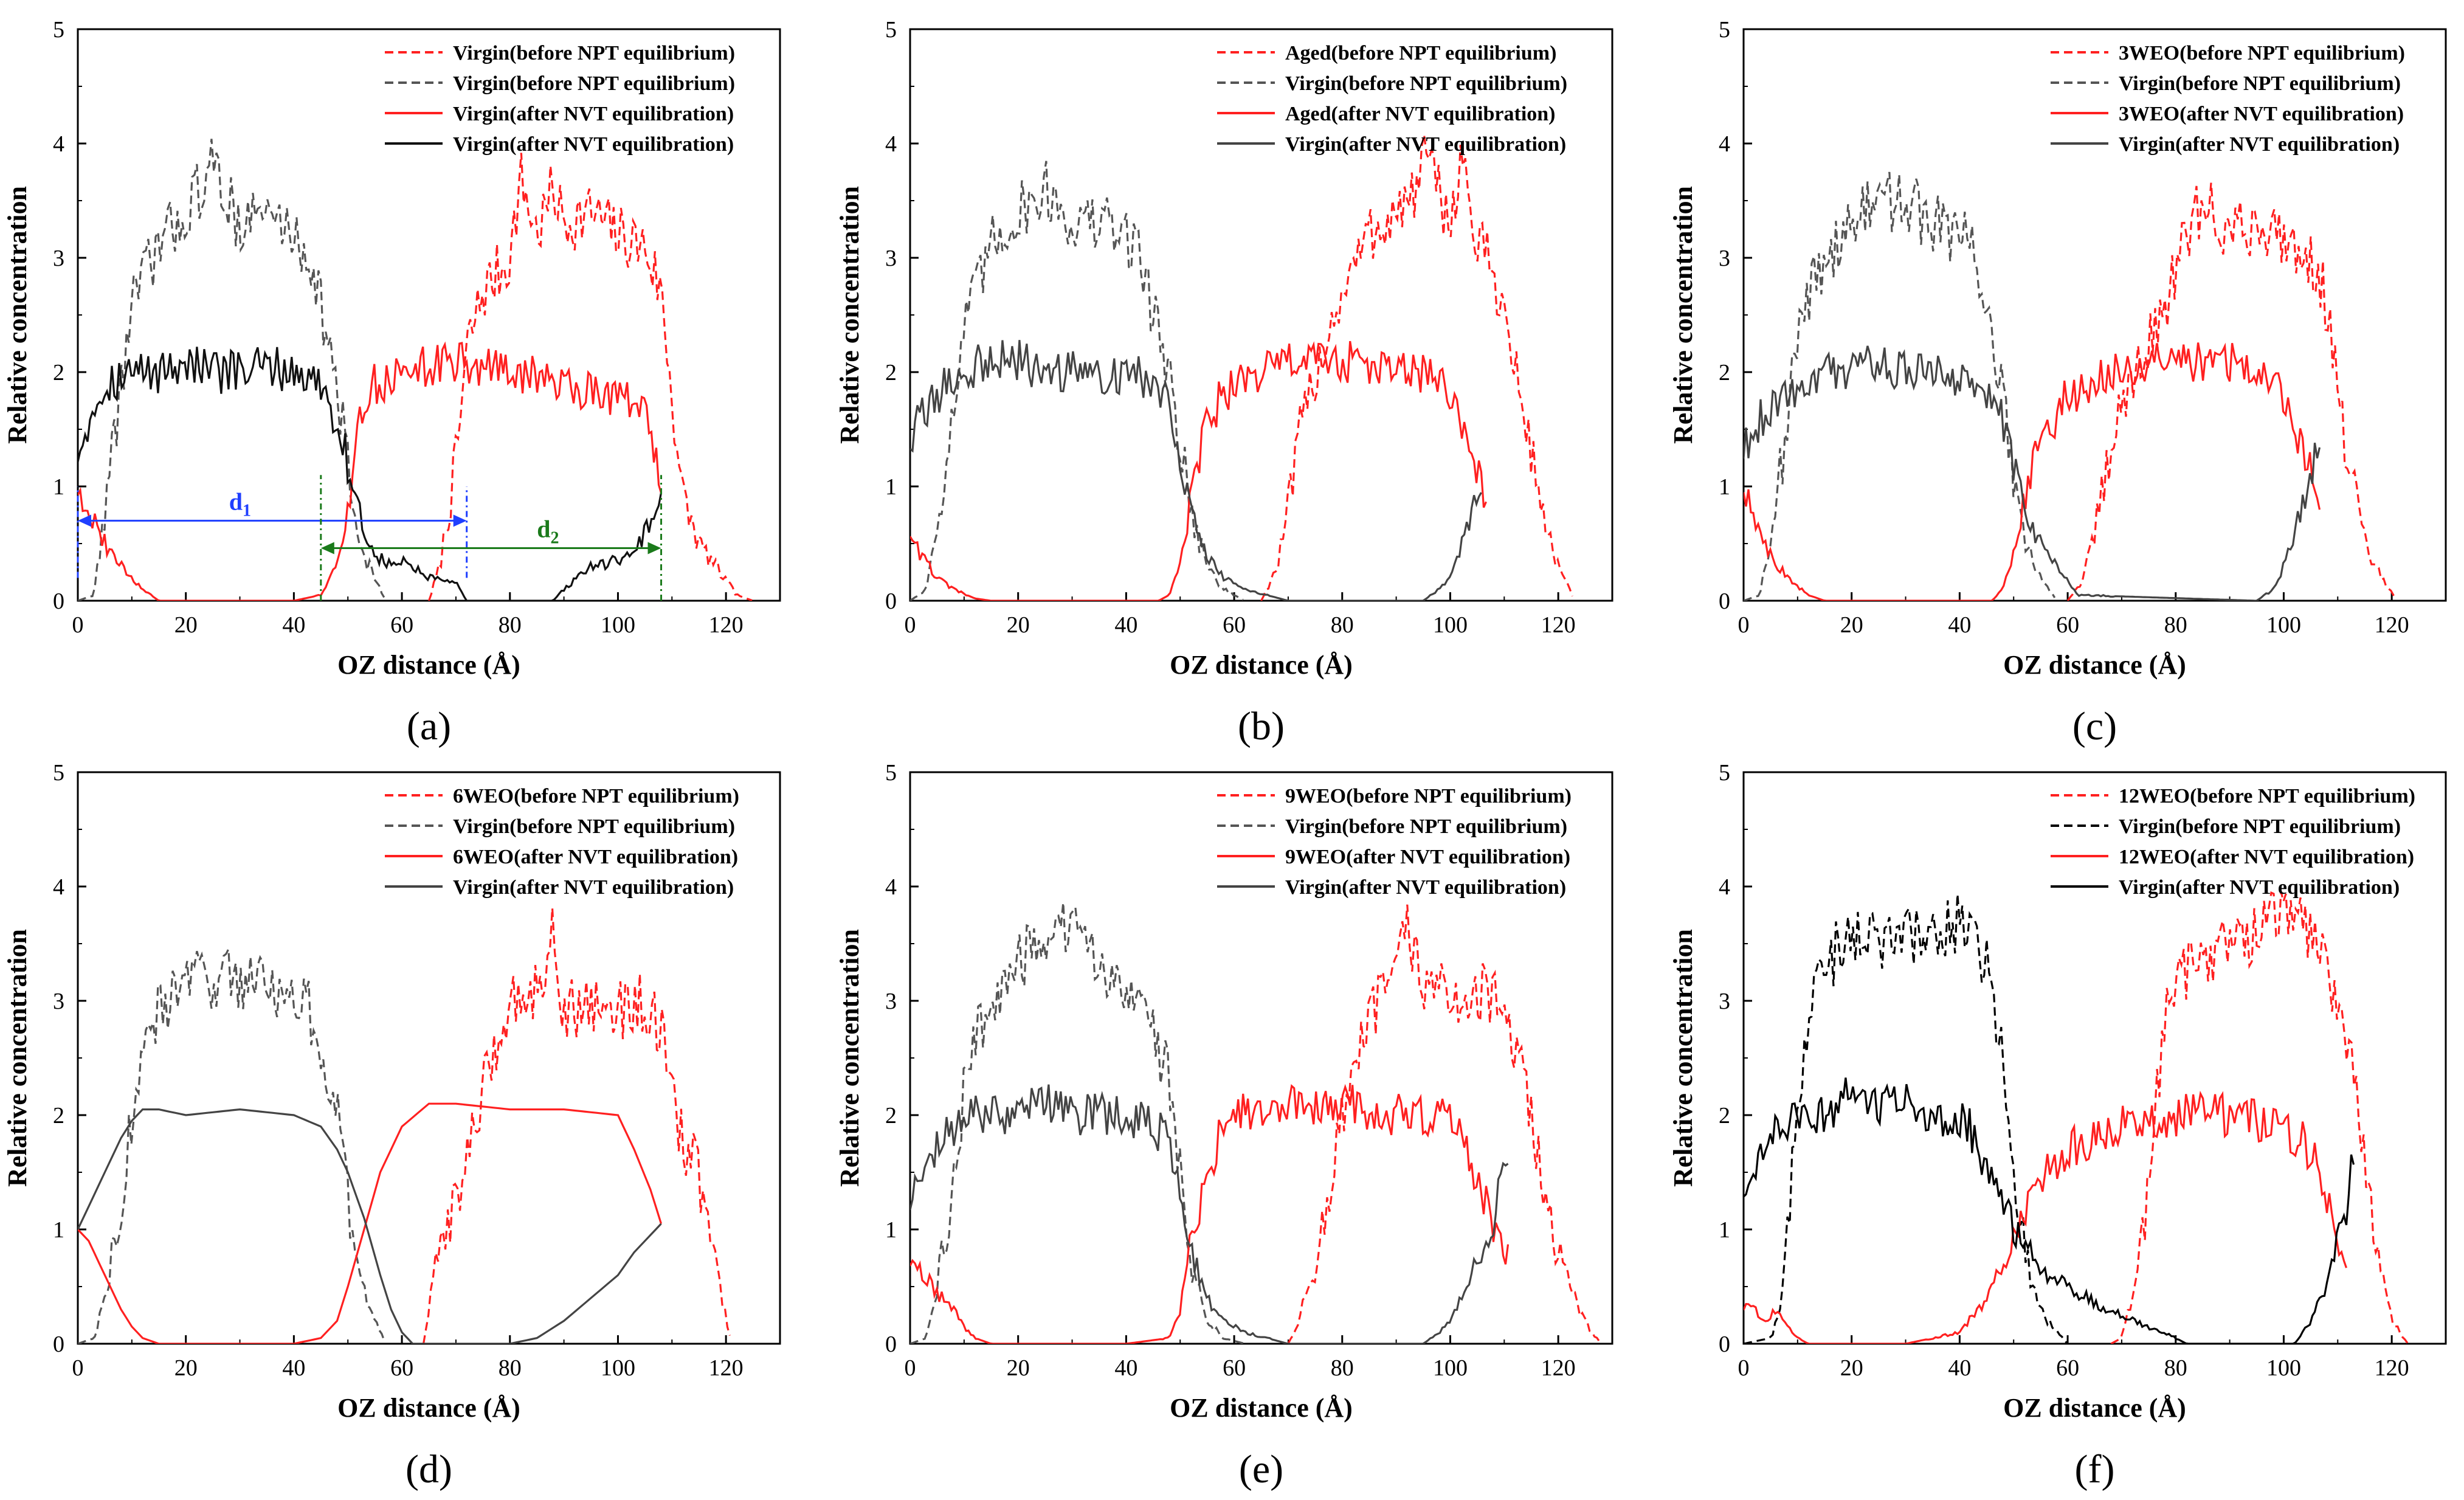  Describe the element at coordinates (84, 520) in the screenshot. I see `arrow-head-left` at that location.